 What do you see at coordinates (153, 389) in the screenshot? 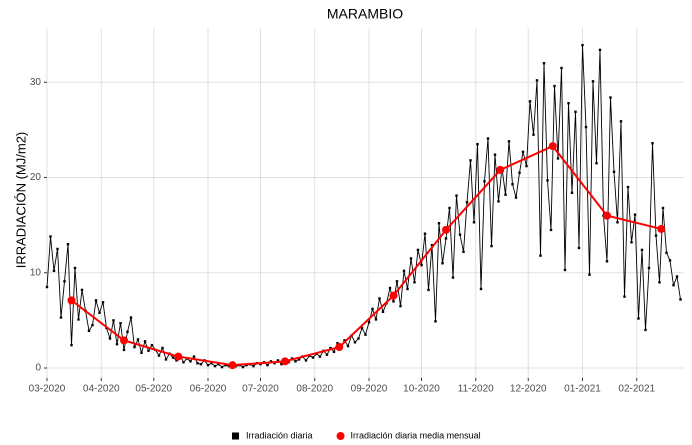
I see `x-tick-label: 05-2020` at bounding box center [153, 389].